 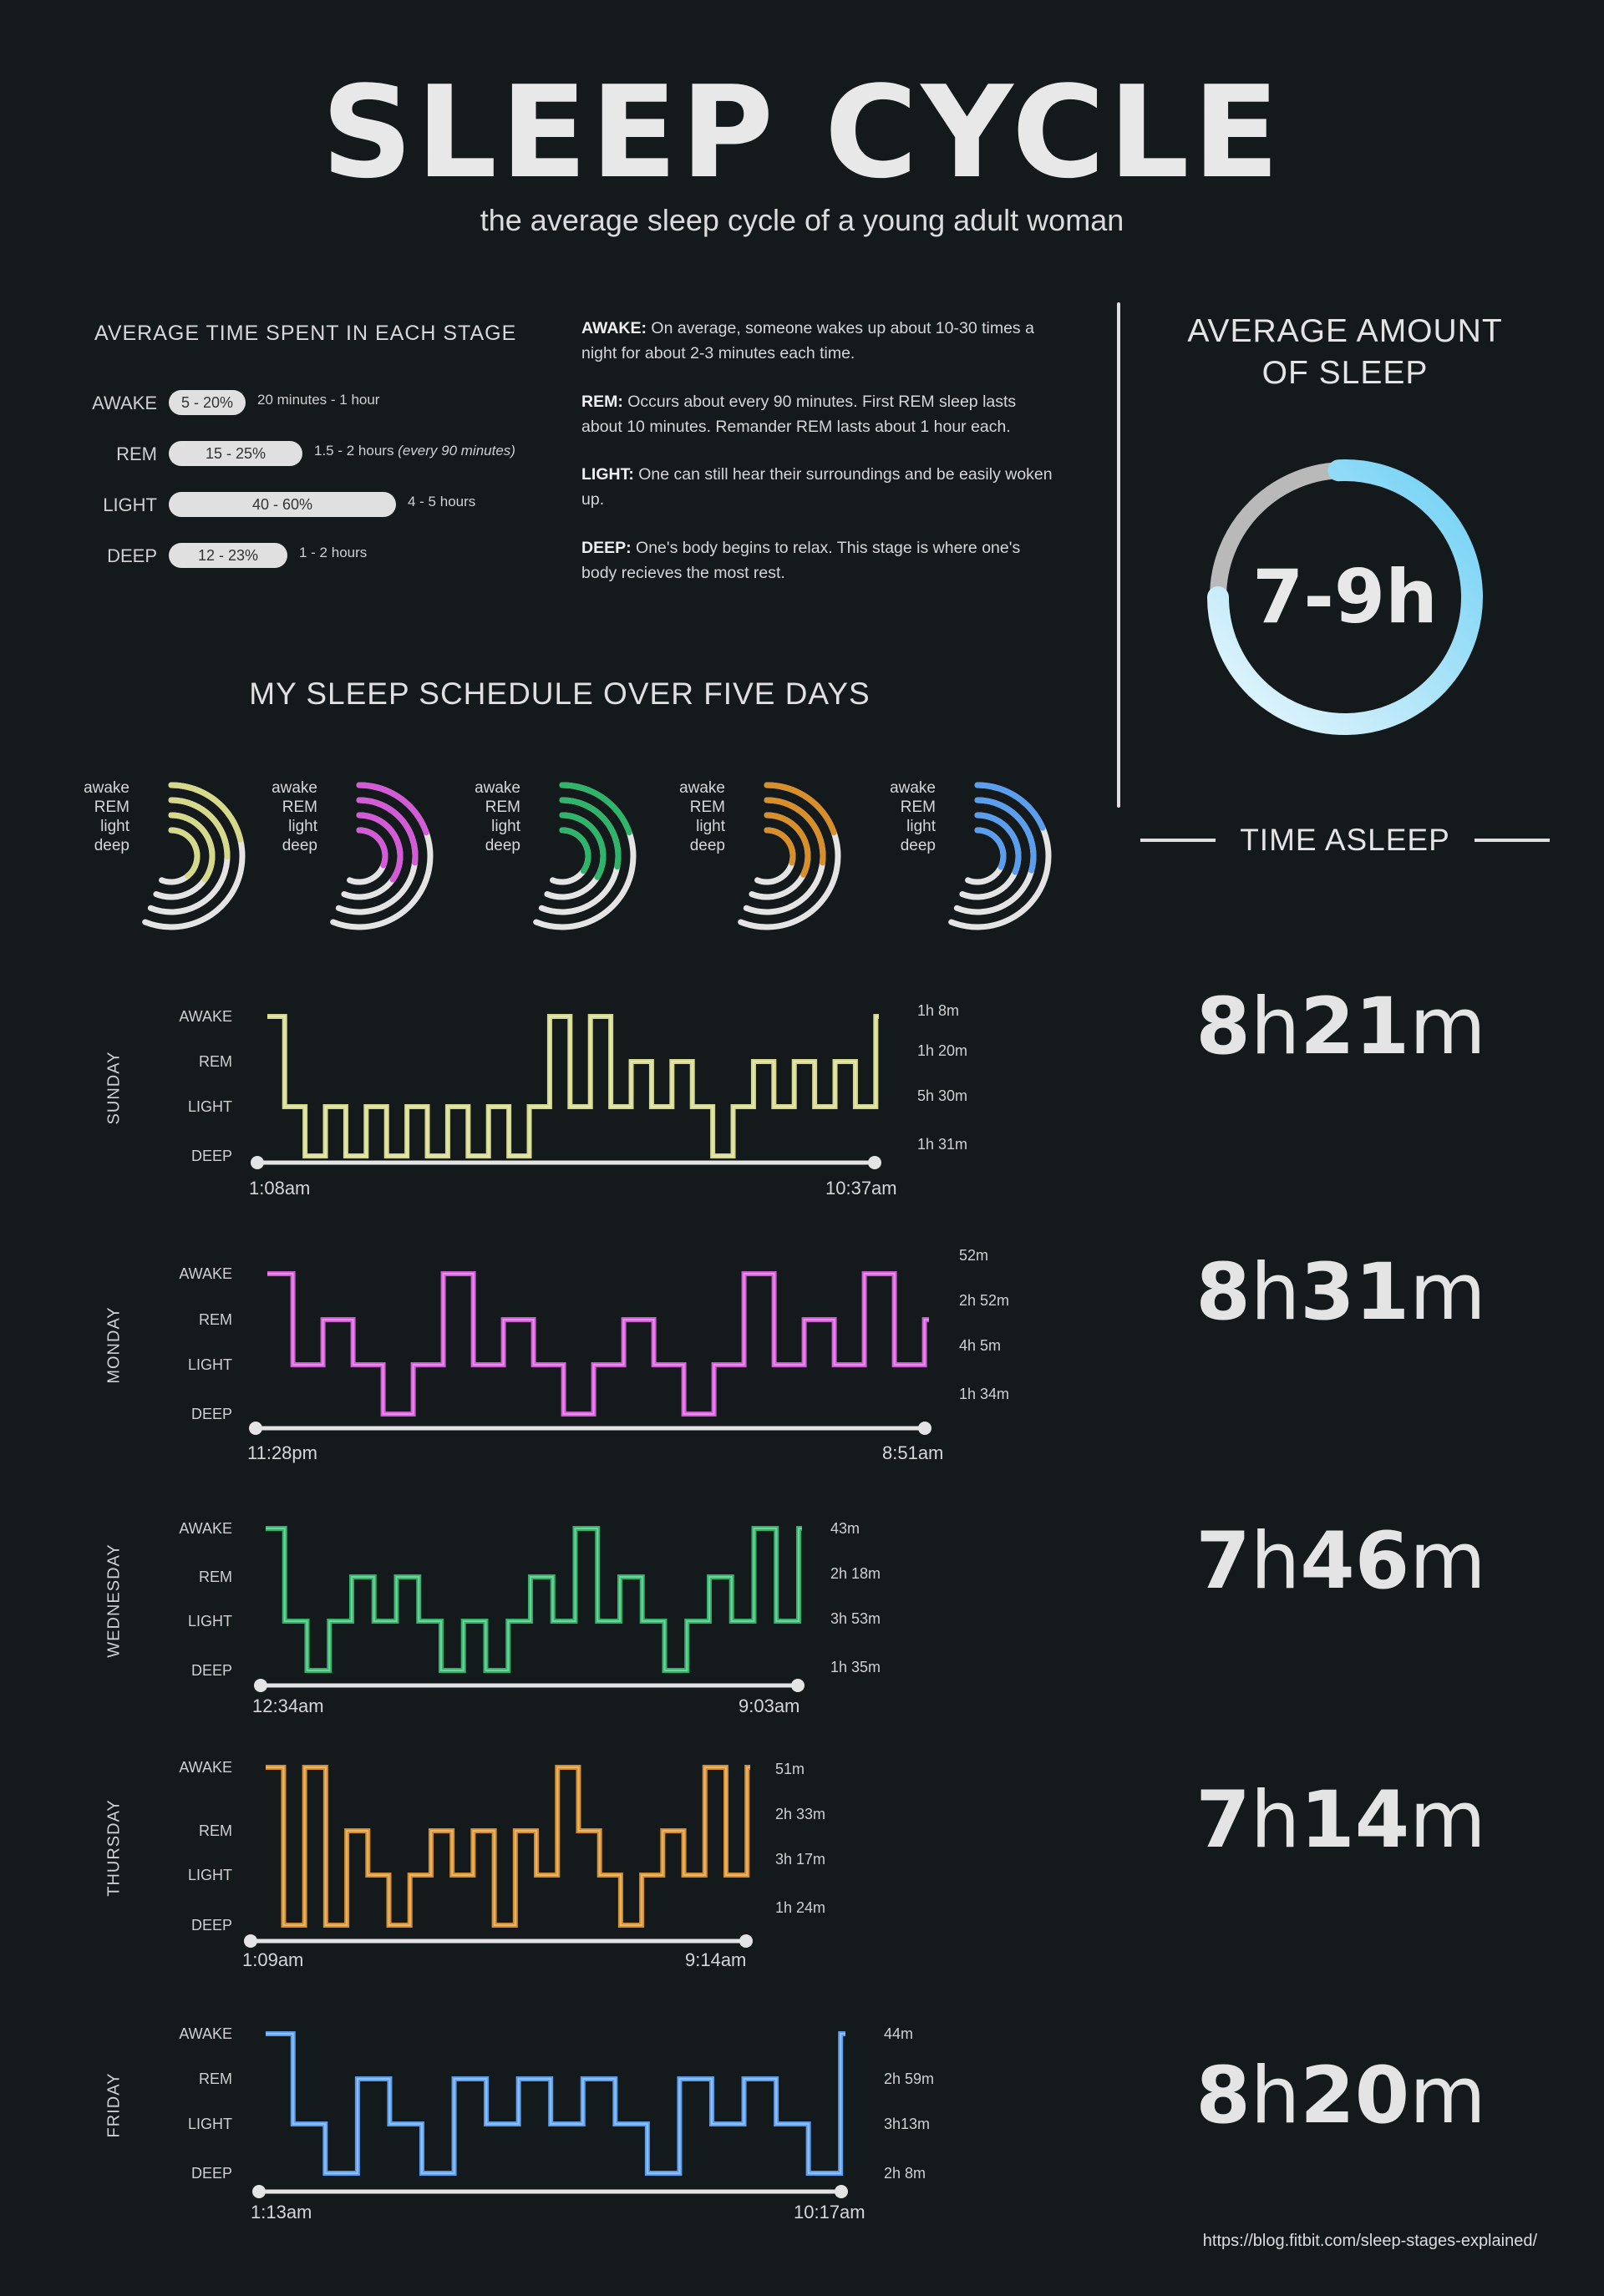 I want to click on arc-legend-item: awake, so click(x=913, y=788).